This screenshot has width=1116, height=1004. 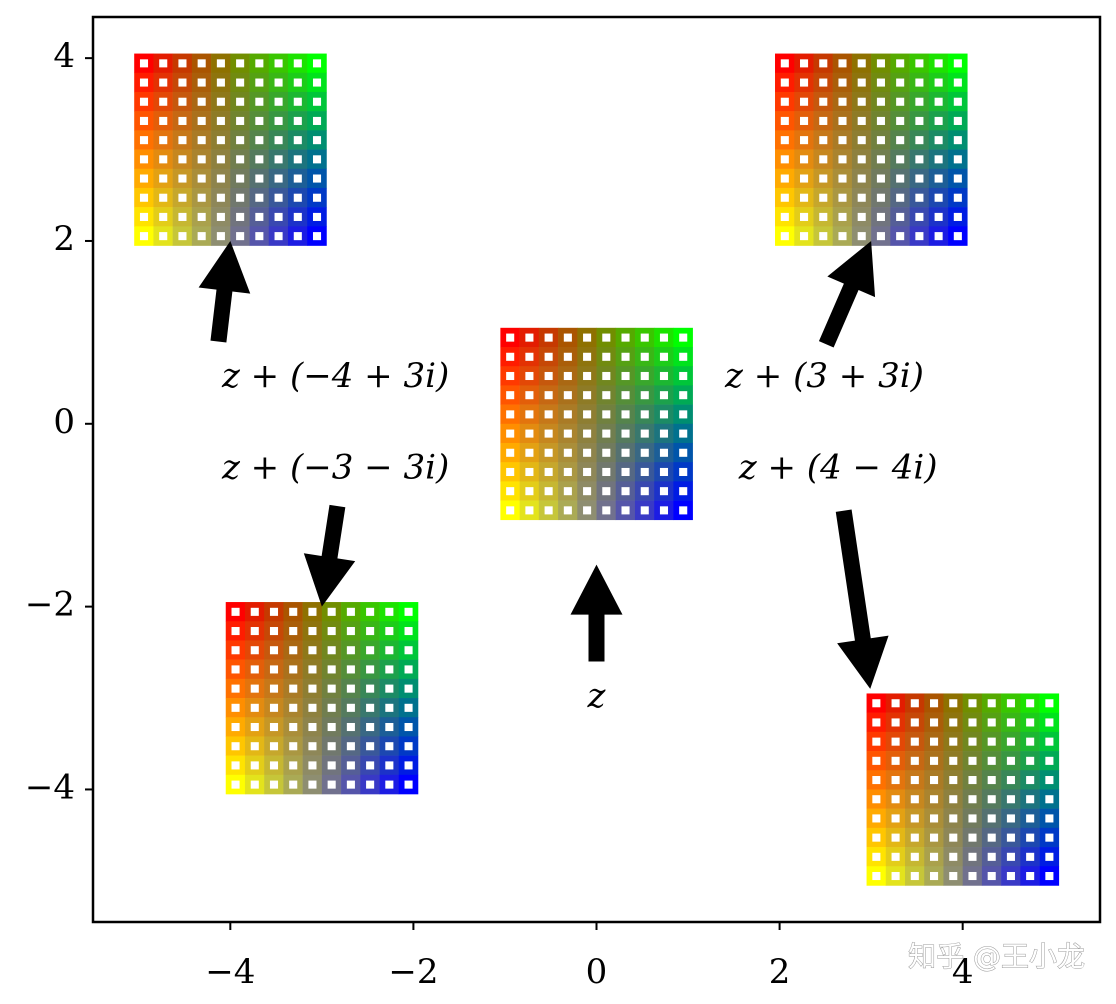 I want to click on annotation-arrow, so click(x=329, y=555).